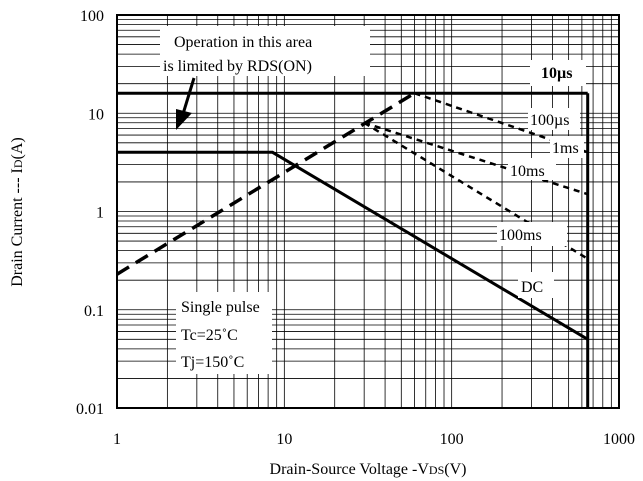  I want to click on condition-single-pulse: Single pulse, so click(220, 307).